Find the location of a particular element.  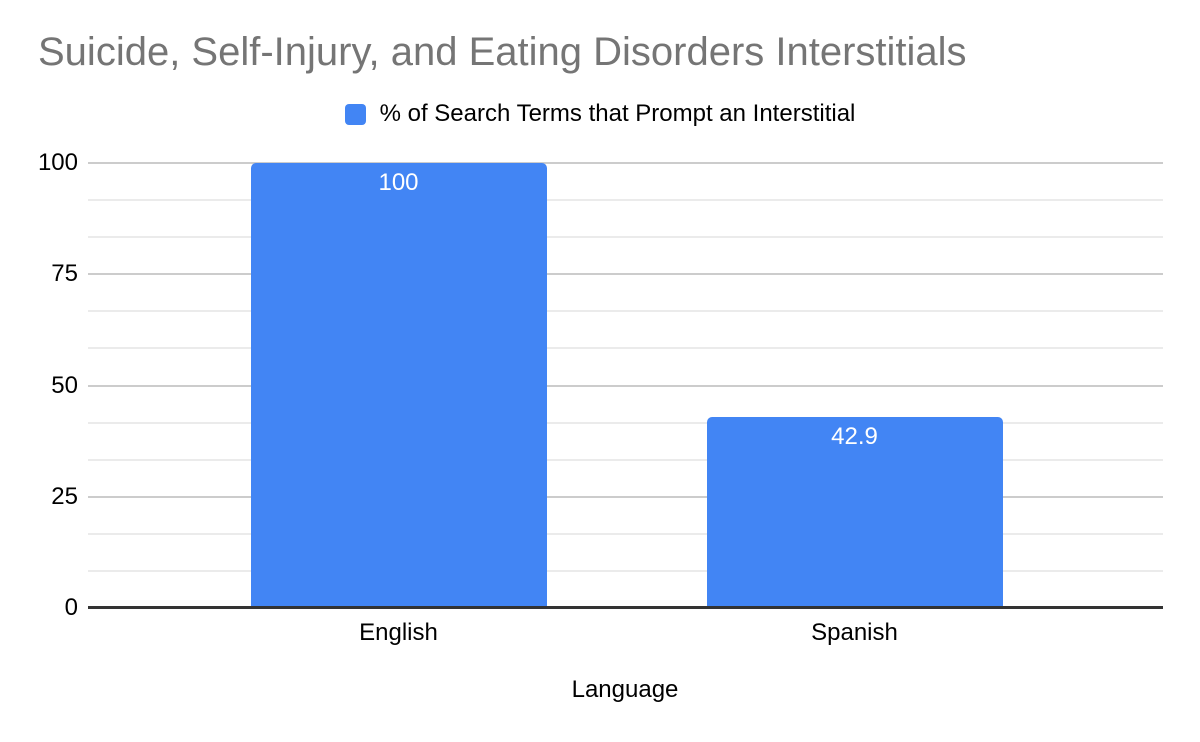

y-tick-label: 50 is located at coordinates (64, 385).